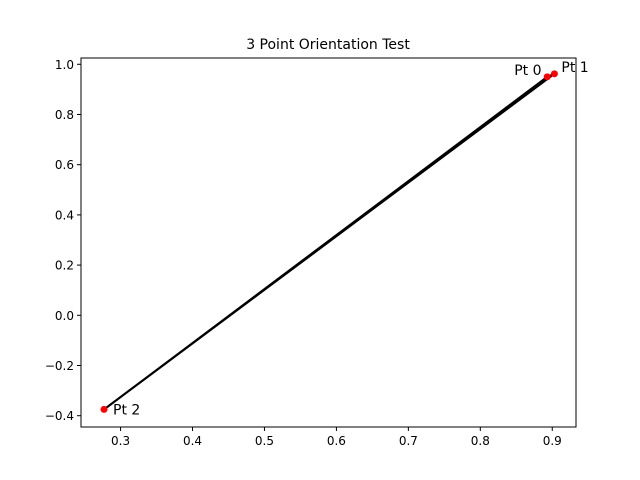 The height and width of the screenshot is (480, 640). What do you see at coordinates (64, 316) in the screenshot?
I see `y-tick-label: 0.0` at bounding box center [64, 316].